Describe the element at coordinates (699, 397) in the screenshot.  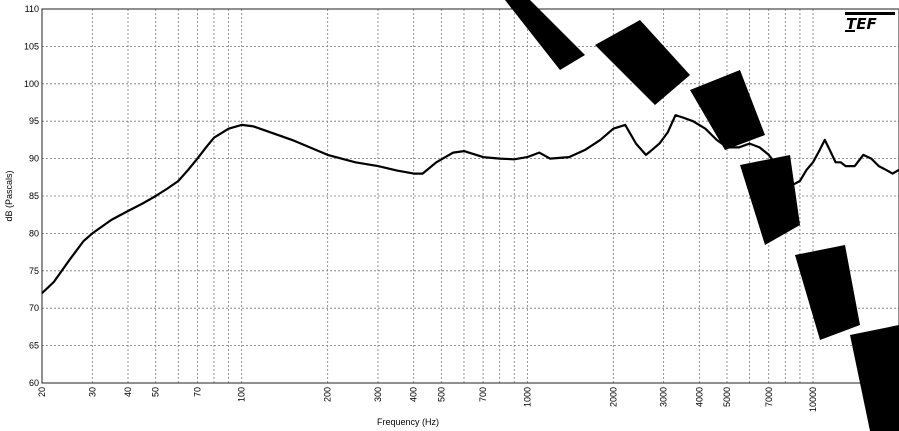
I see `x-tick-label: 4000` at that location.